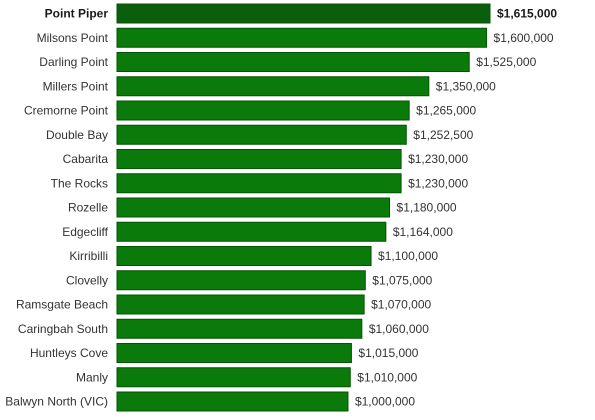 Image resolution: width=595 pixels, height=420 pixels. What do you see at coordinates (79, 183) in the screenshot?
I see `category-label-the-rocks: The Rocks` at bounding box center [79, 183].